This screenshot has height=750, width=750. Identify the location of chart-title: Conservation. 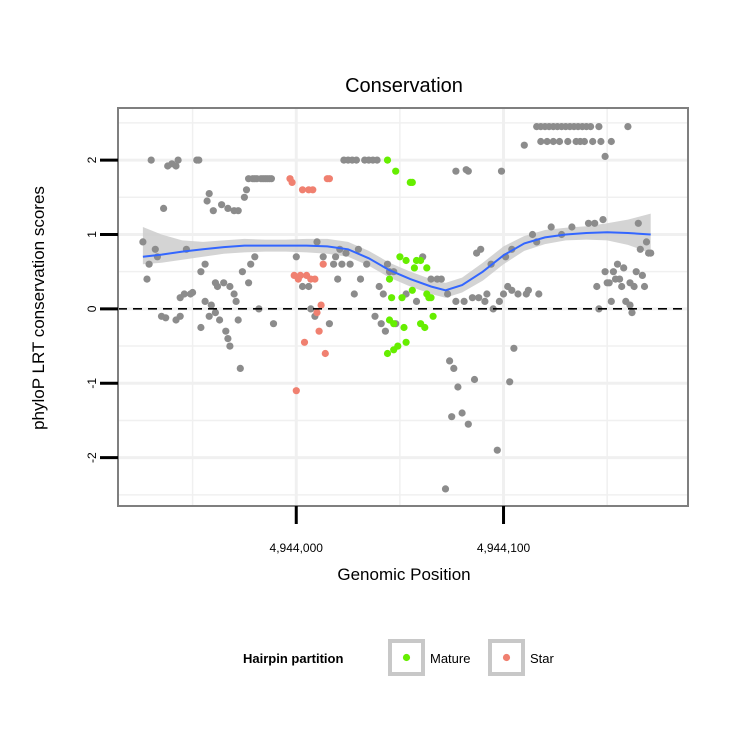
(404, 86).